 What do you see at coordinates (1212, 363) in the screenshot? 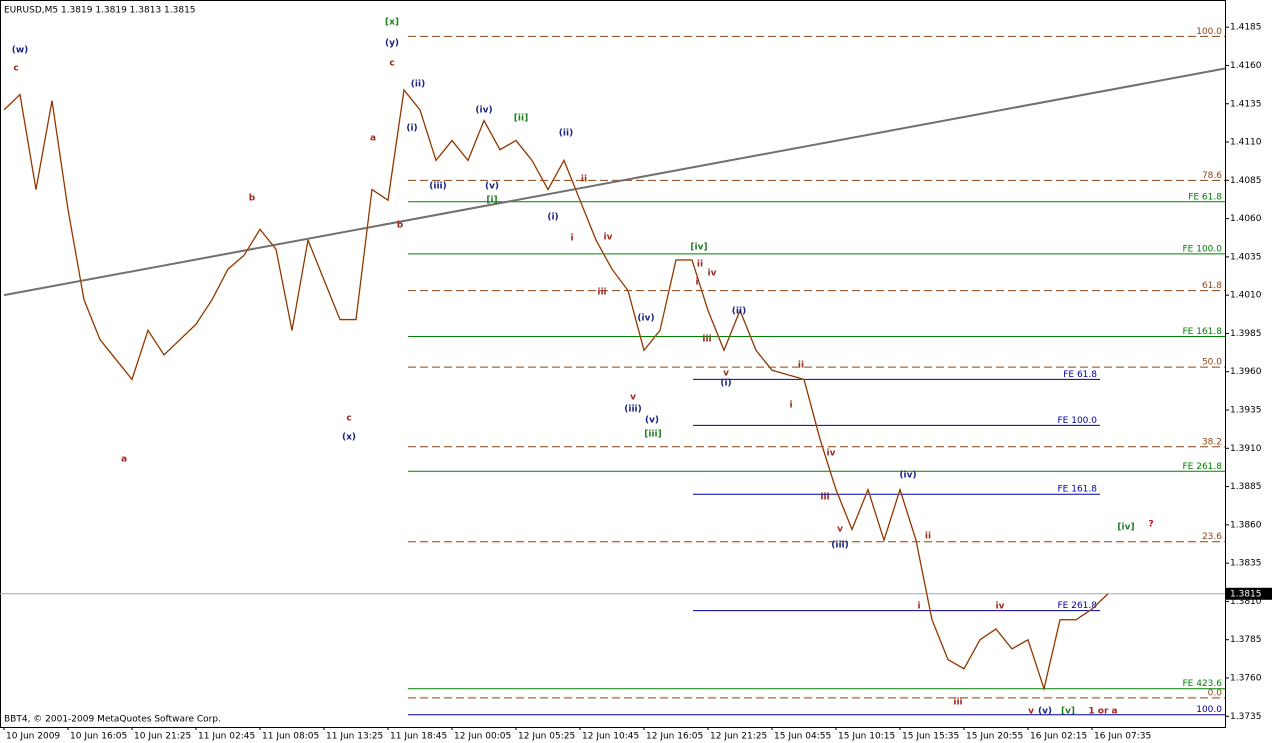
I see `level-label: 50.0` at bounding box center [1212, 363].